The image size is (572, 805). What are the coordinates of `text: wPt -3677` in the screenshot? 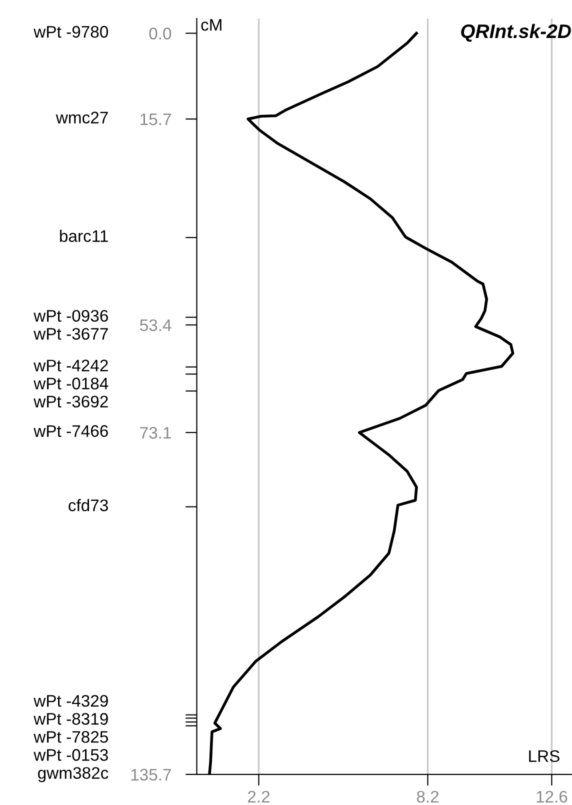 It's located at (71, 334).